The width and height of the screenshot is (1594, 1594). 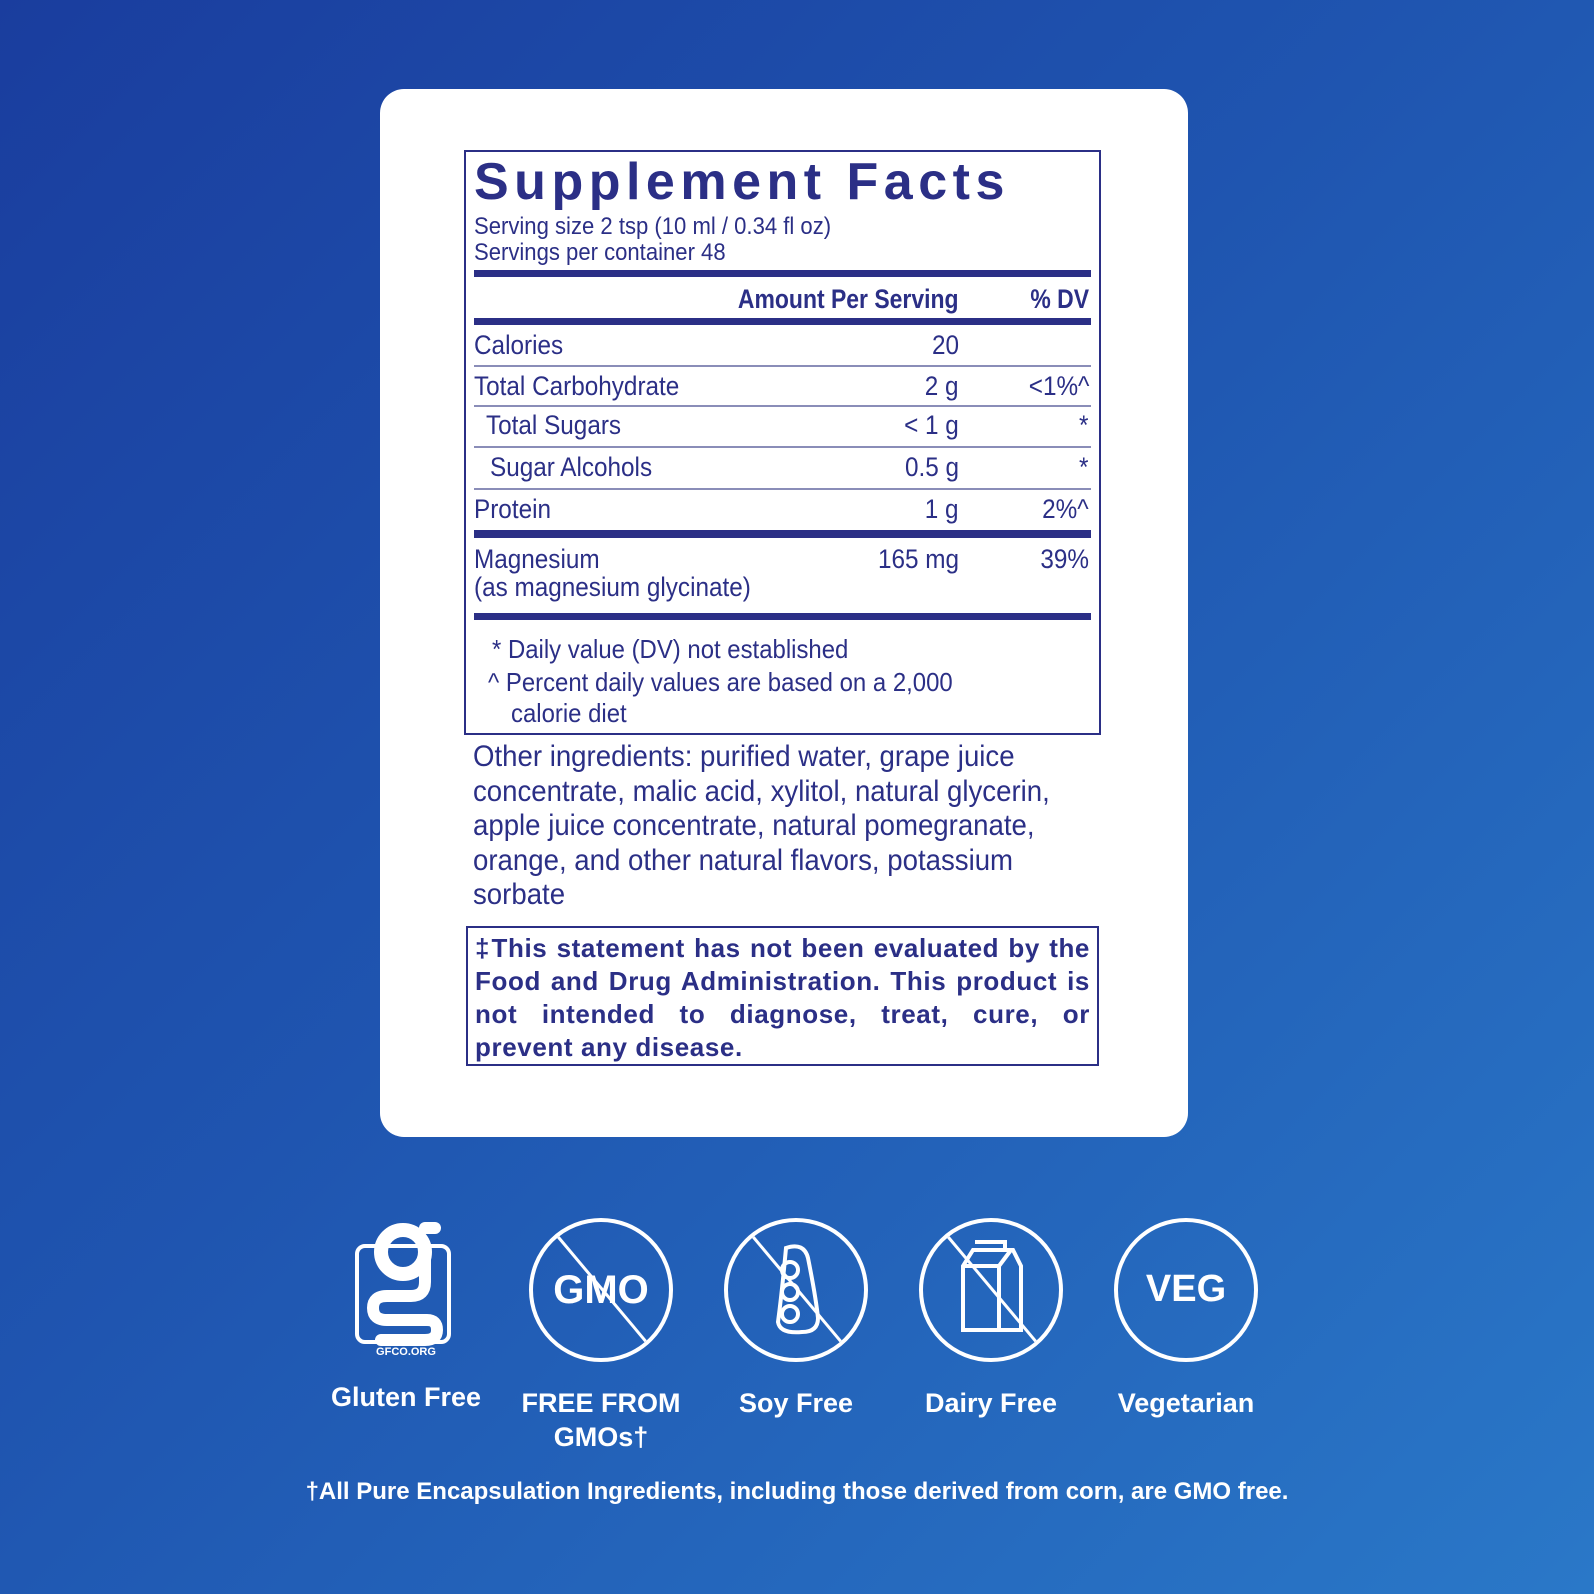 What do you see at coordinates (945, 345) in the screenshot?
I see `row-amount: 20` at bounding box center [945, 345].